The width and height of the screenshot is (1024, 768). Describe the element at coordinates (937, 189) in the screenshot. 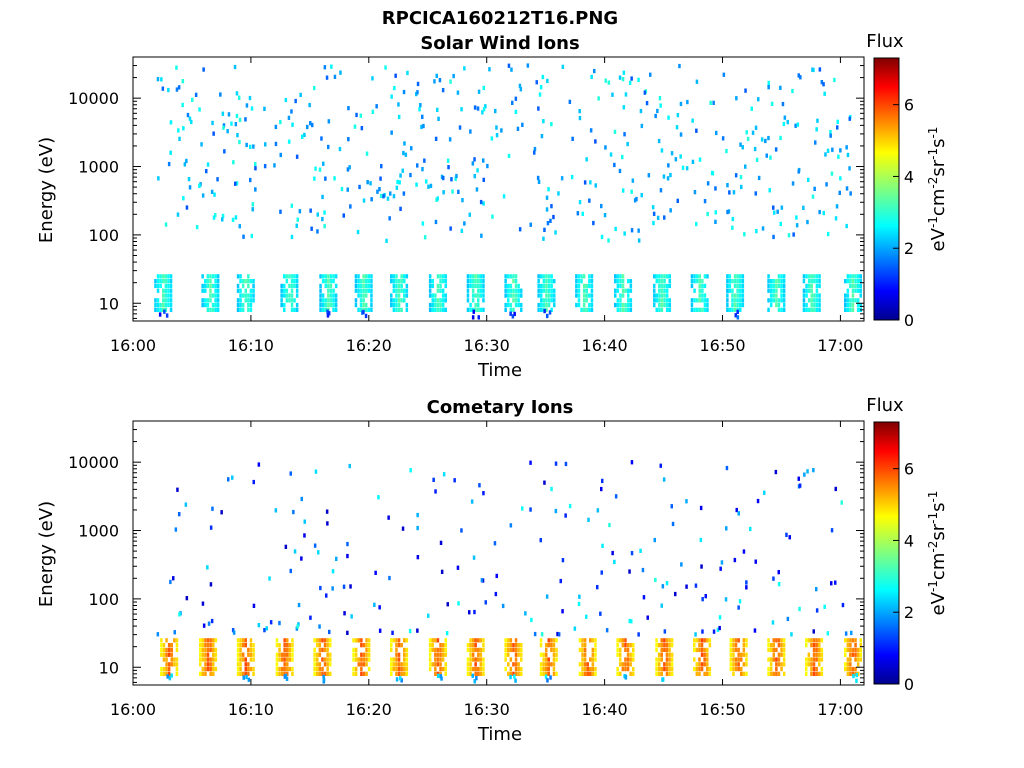

I see `colorbar-label: eV-1cm-2sr-1s-1` at that location.